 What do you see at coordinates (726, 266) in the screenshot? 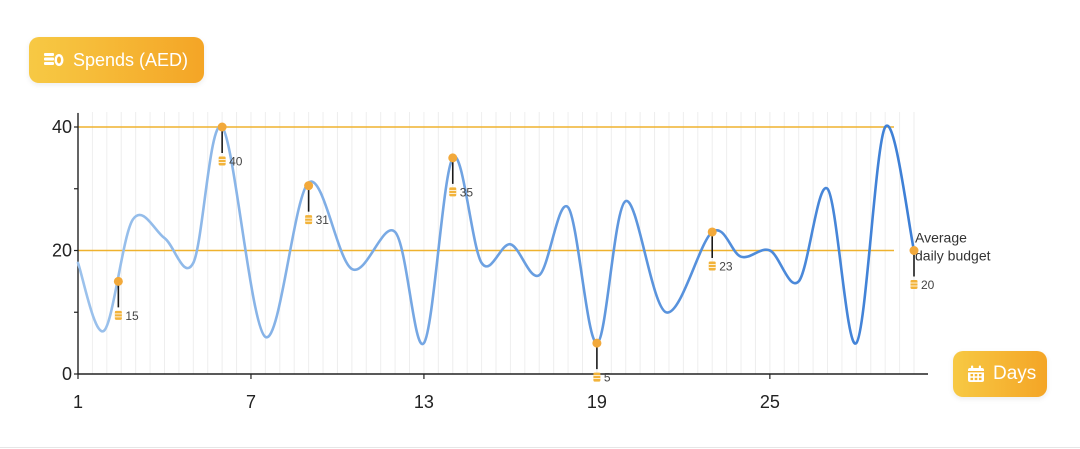
I see `annotation-label: 23` at bounding box center [726, 266].